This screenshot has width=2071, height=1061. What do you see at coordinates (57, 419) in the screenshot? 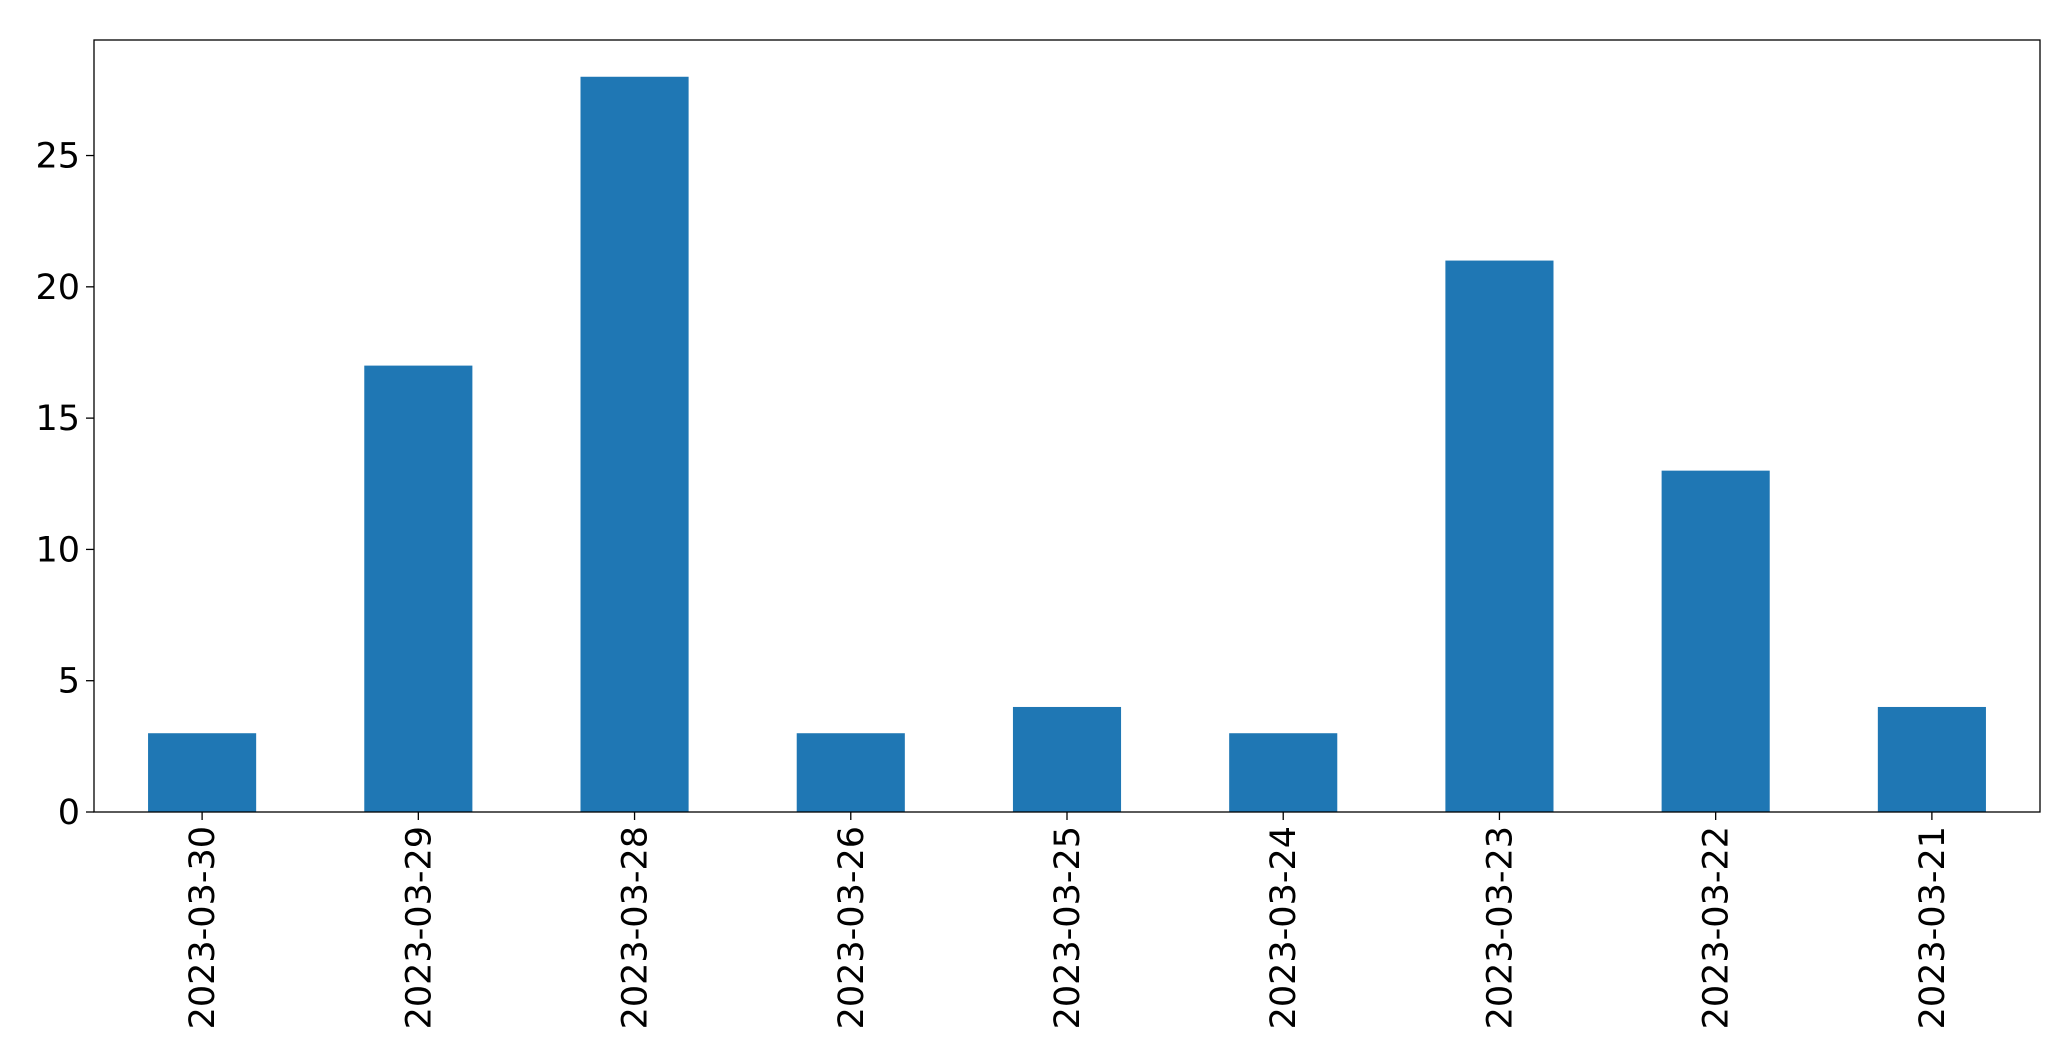
I see `y-tick-label: 15` at bounding box center [57, 419].